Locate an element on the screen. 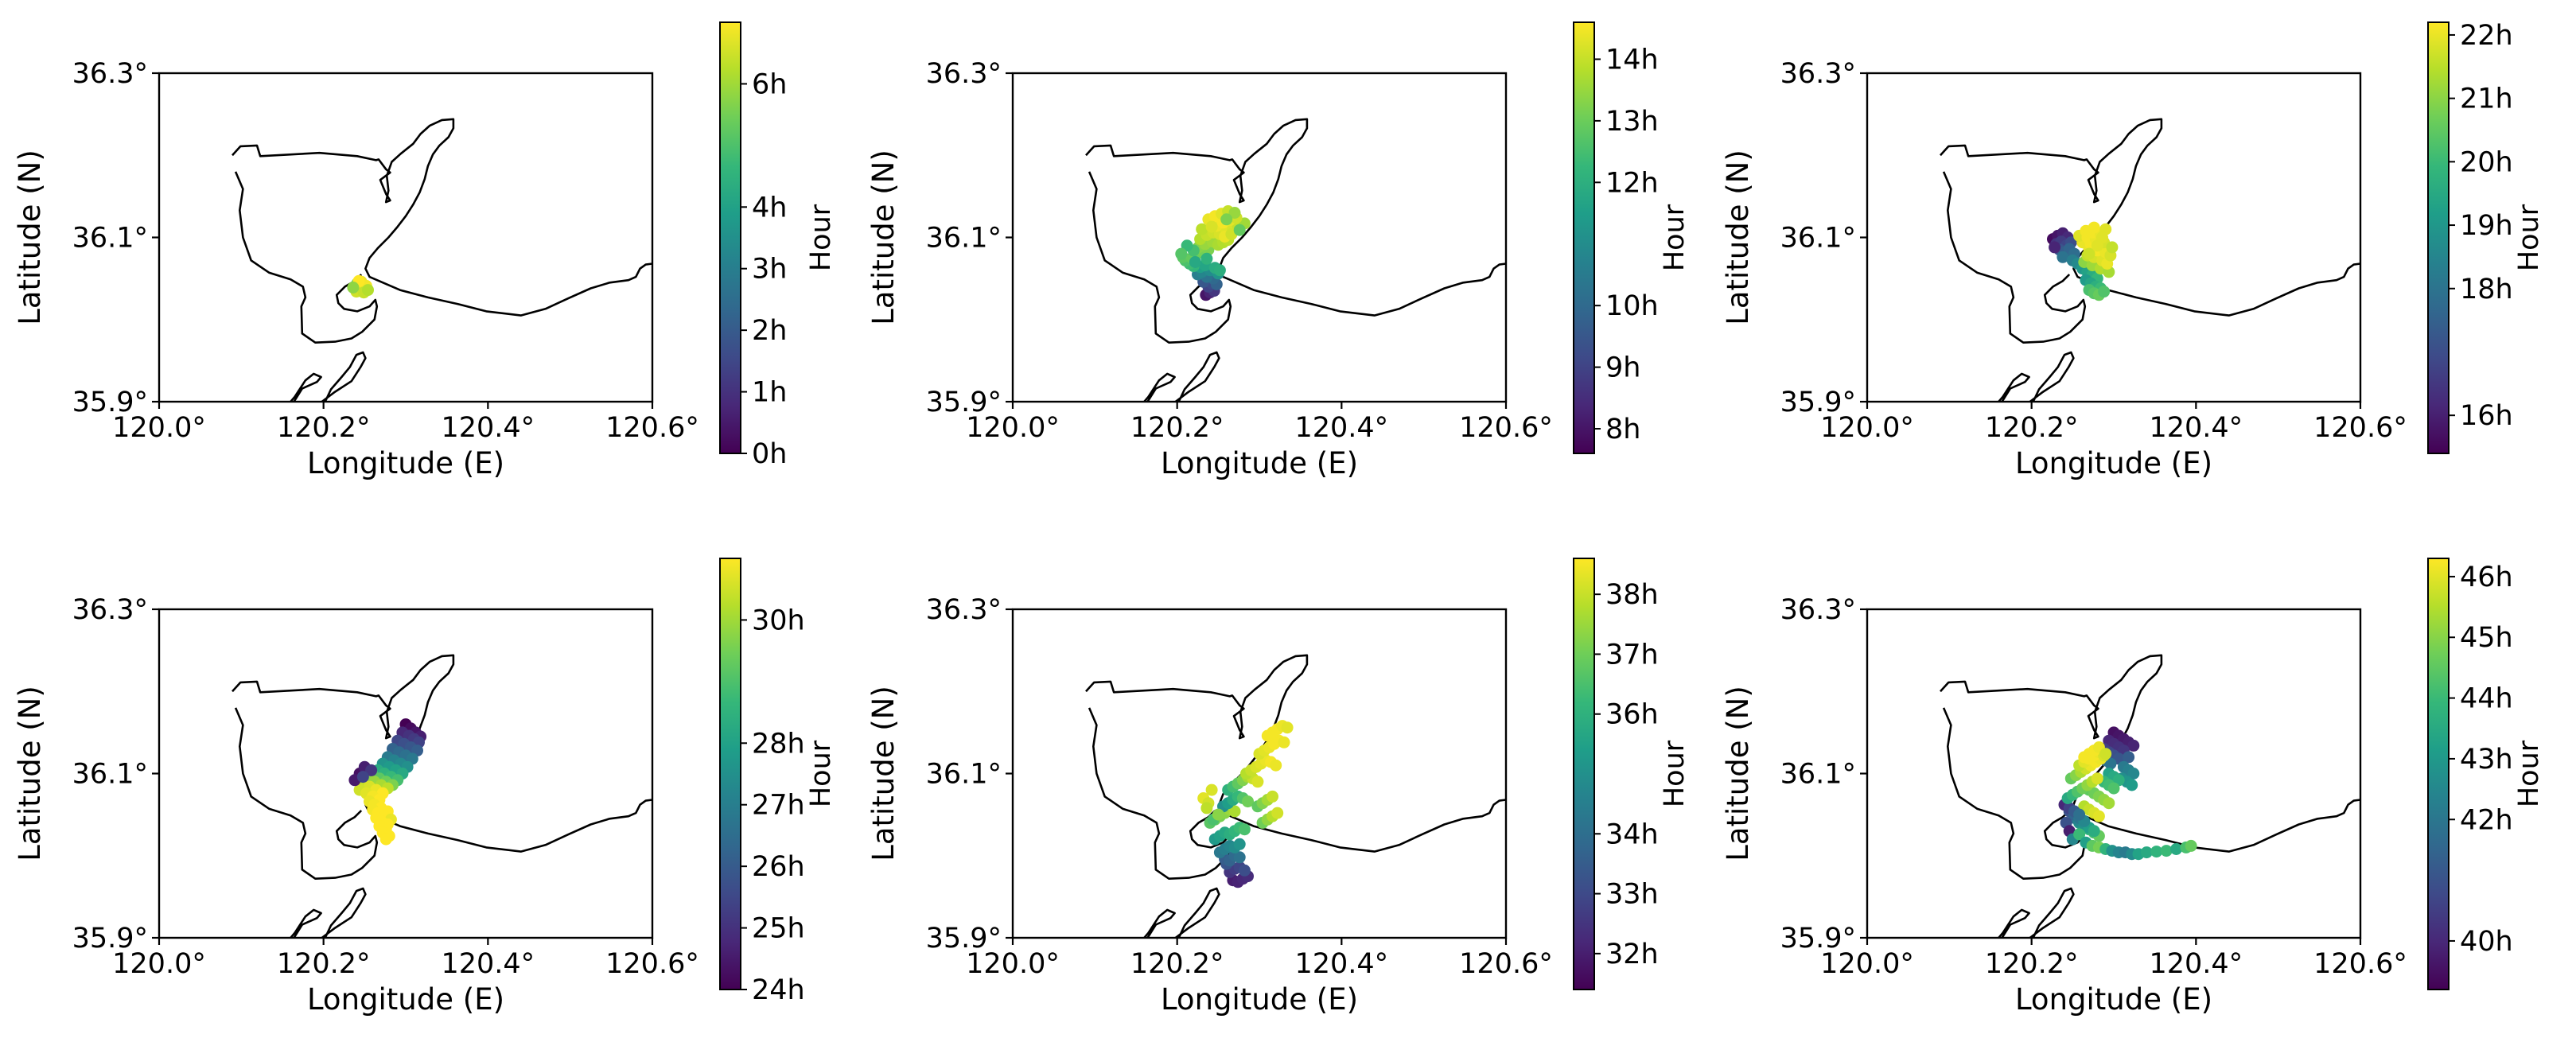 The height and width of the screenshot is (1042, 2576). colorbar-tick-label: 20h is located at coordinates (2487, 162).